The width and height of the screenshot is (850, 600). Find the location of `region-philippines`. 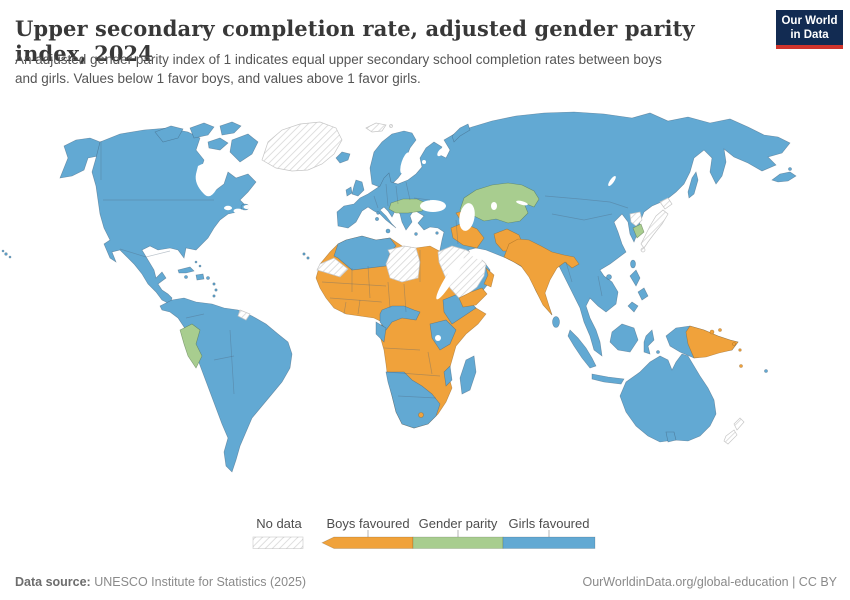

region-philippines is located at coordinates (638, 291).